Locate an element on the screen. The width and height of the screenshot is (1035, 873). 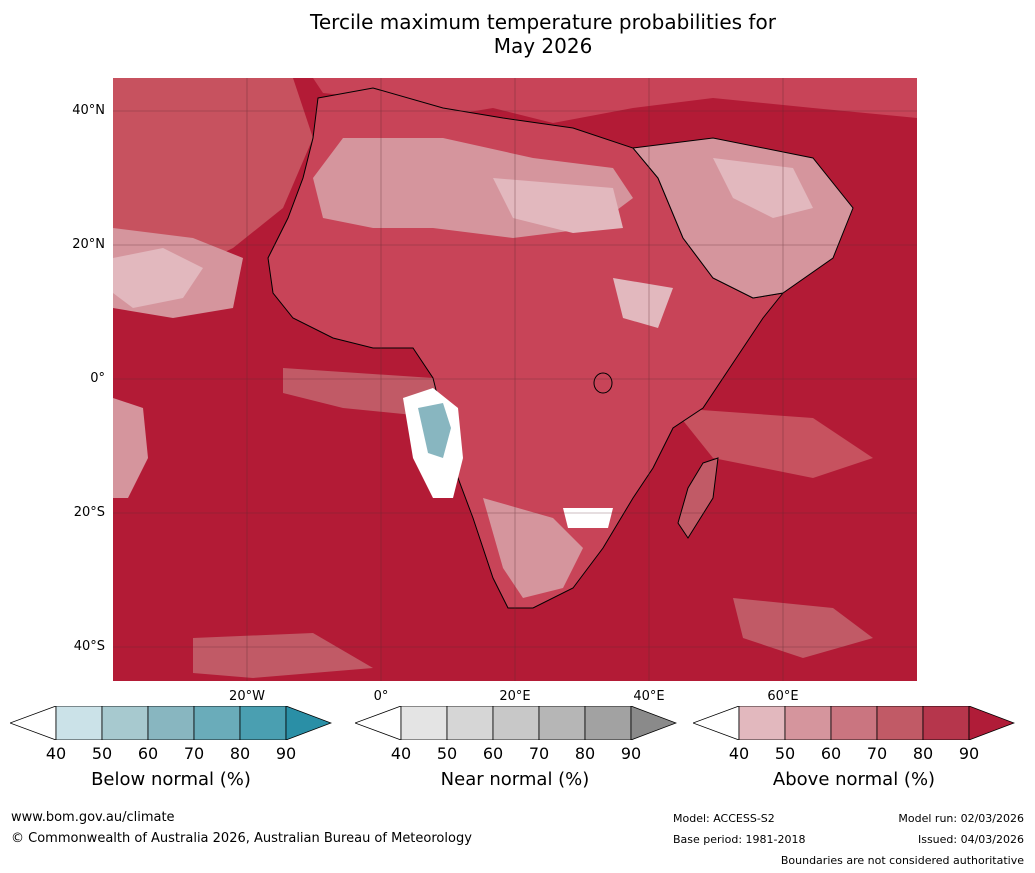
ocean-patch-indian is located at coordinates (773, 443).